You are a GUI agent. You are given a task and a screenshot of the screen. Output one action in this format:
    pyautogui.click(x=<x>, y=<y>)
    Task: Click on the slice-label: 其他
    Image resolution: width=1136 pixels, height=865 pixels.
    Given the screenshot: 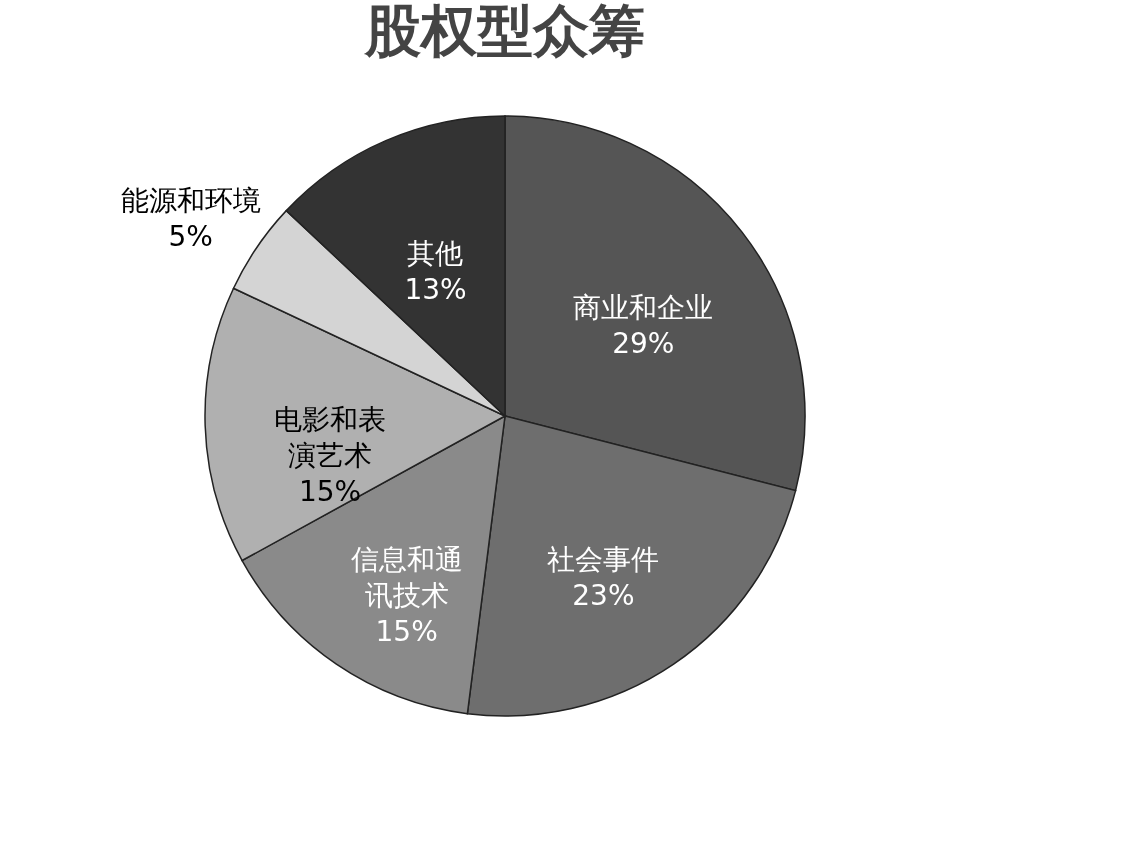 What is the action you would take?
    pyautogui.click(x=435, y=254)
    